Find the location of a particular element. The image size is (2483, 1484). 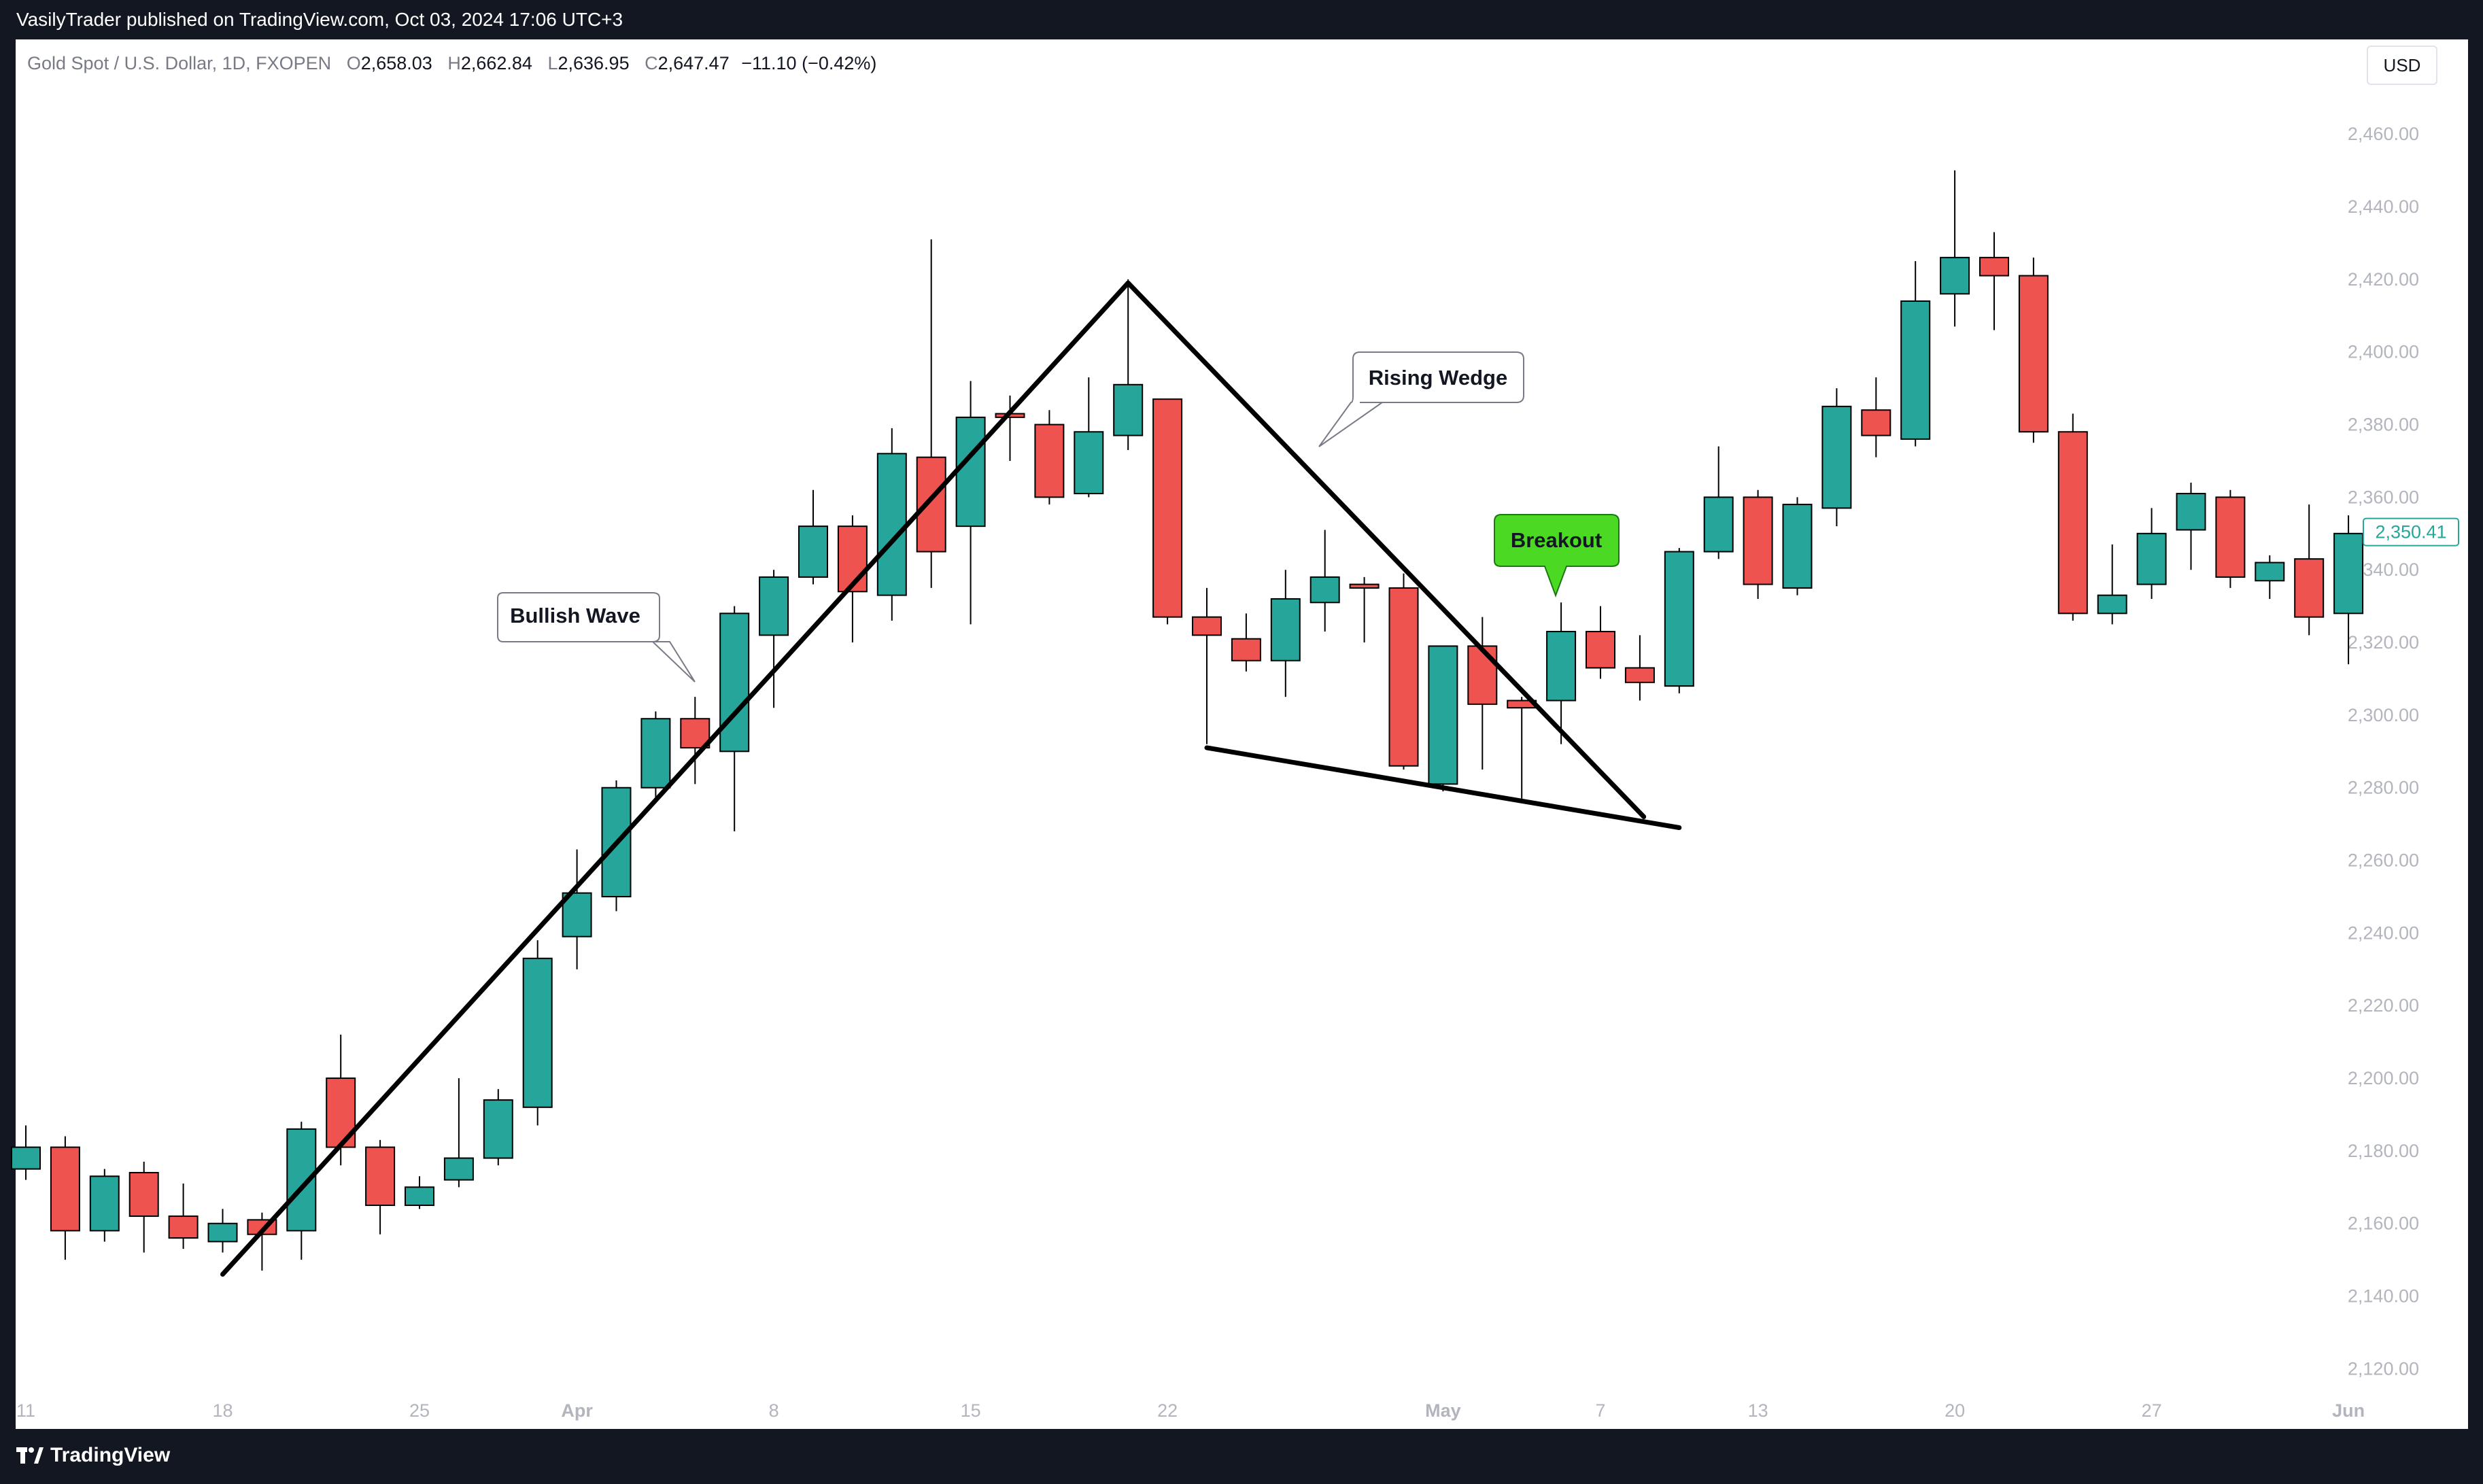

x-tick-label: 15 is located at coordinates (971, 1411).